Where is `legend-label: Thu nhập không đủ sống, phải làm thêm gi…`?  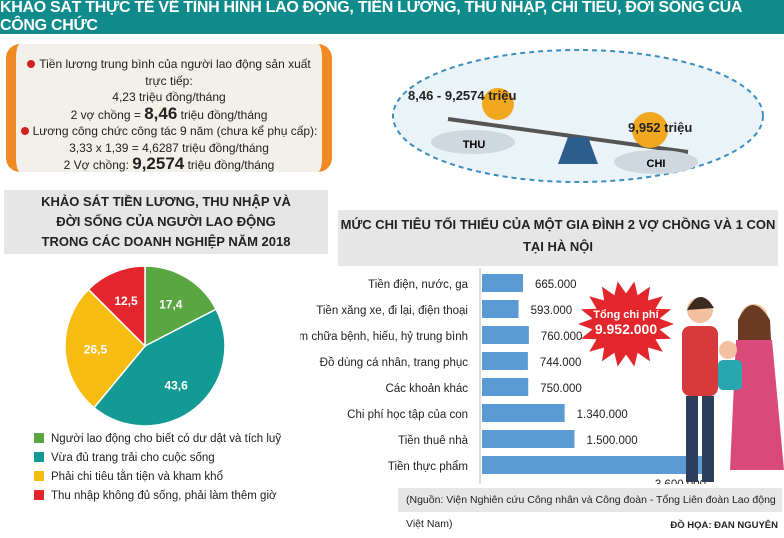 legend-label: Thu nhập không đủ sống, phải làm thêm gi… is located at coordinates (164, 496).